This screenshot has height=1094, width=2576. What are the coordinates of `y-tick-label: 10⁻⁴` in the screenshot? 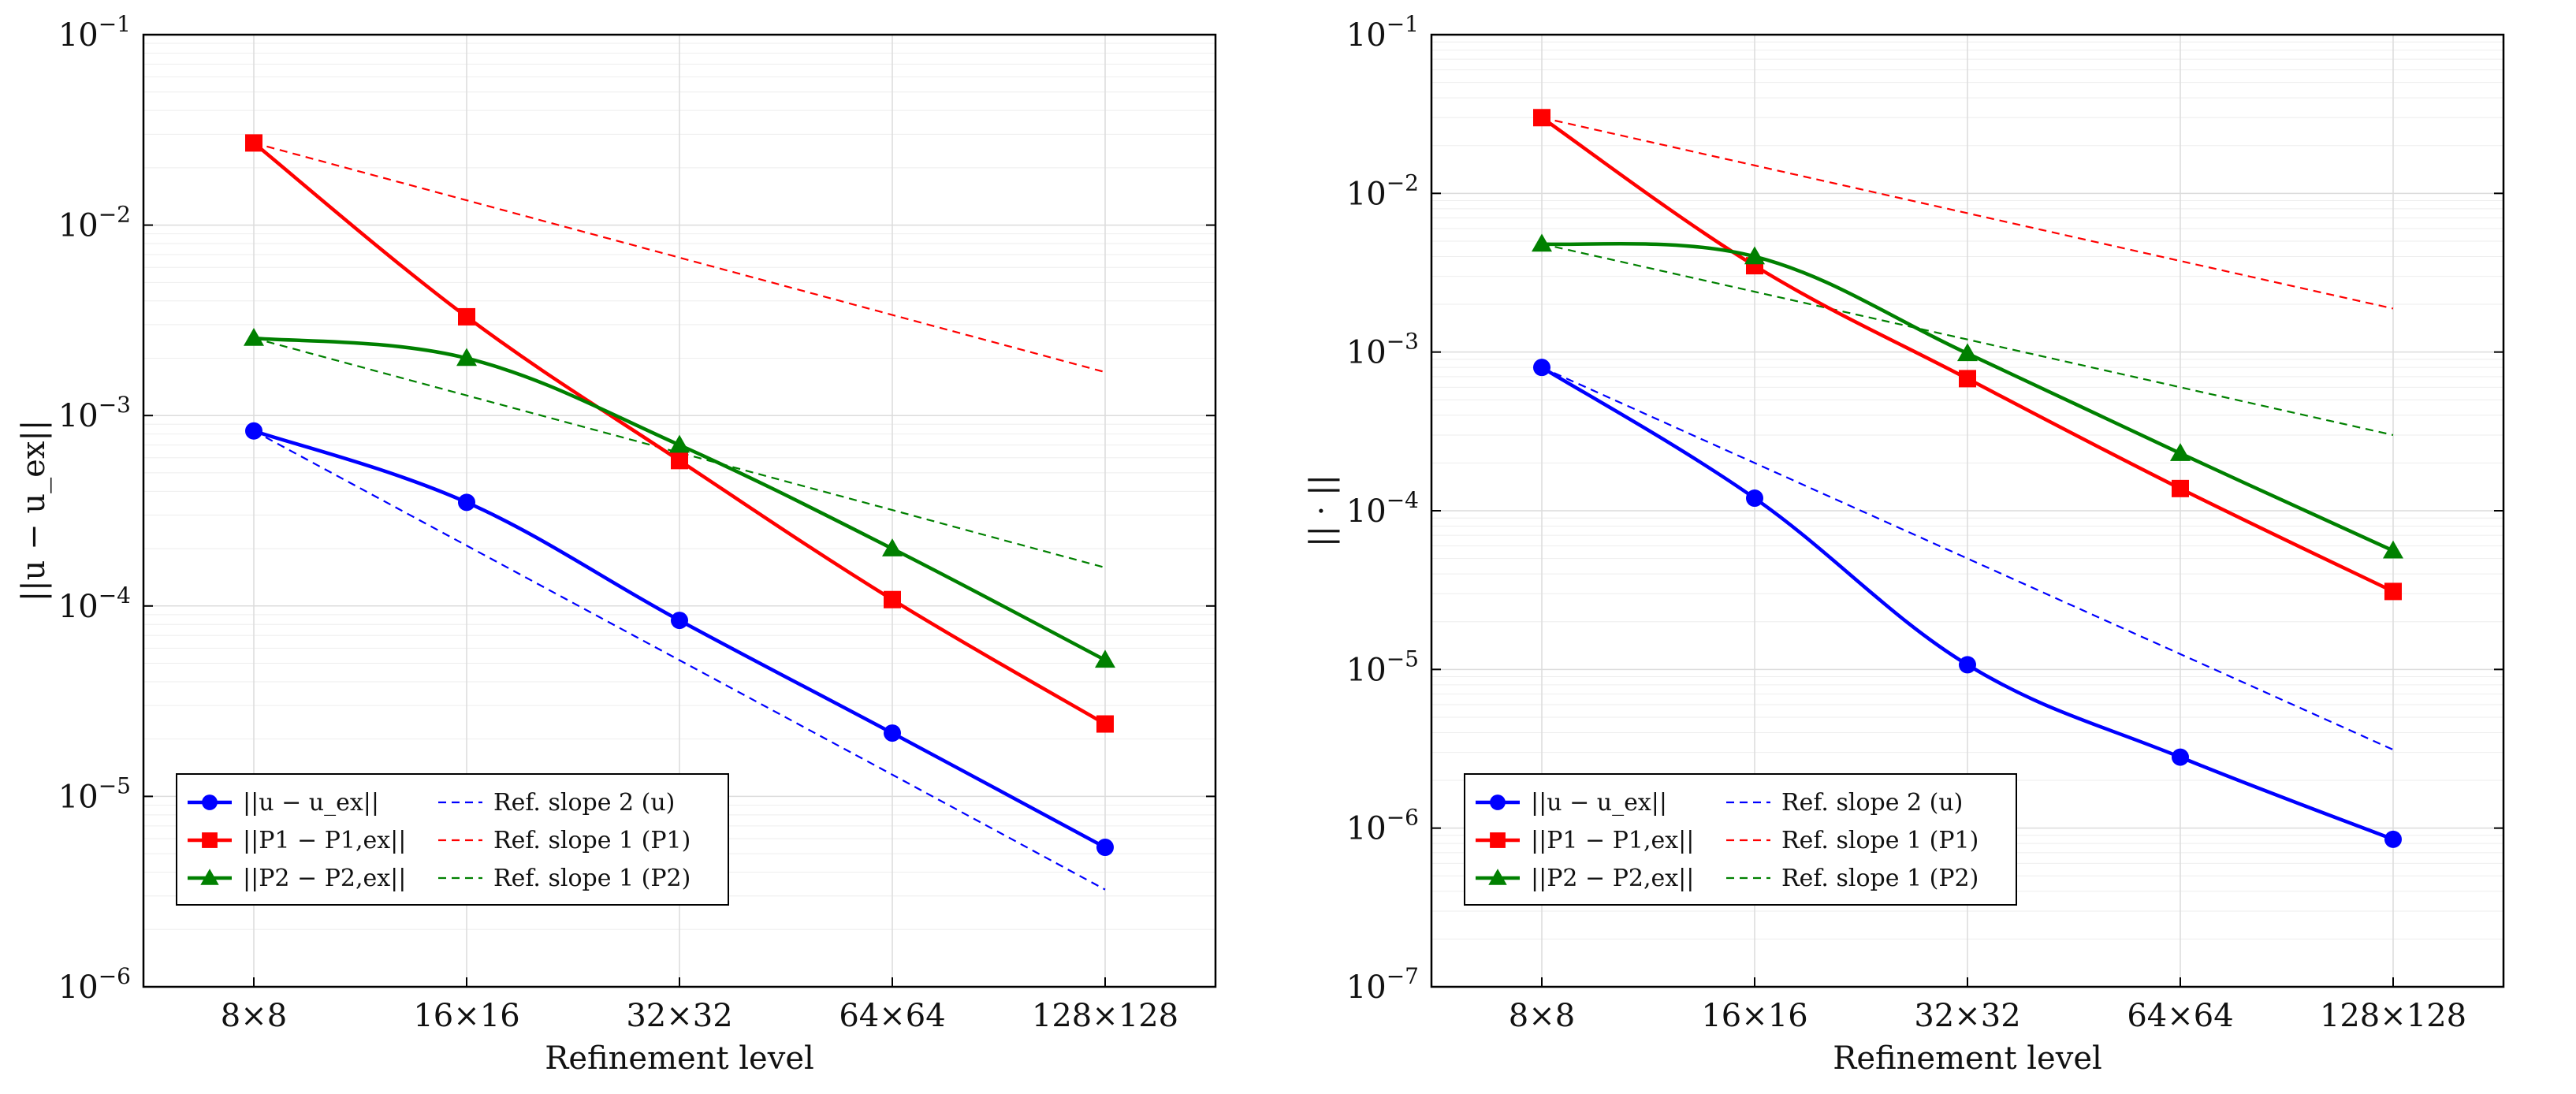 It's located at (1382, 508).